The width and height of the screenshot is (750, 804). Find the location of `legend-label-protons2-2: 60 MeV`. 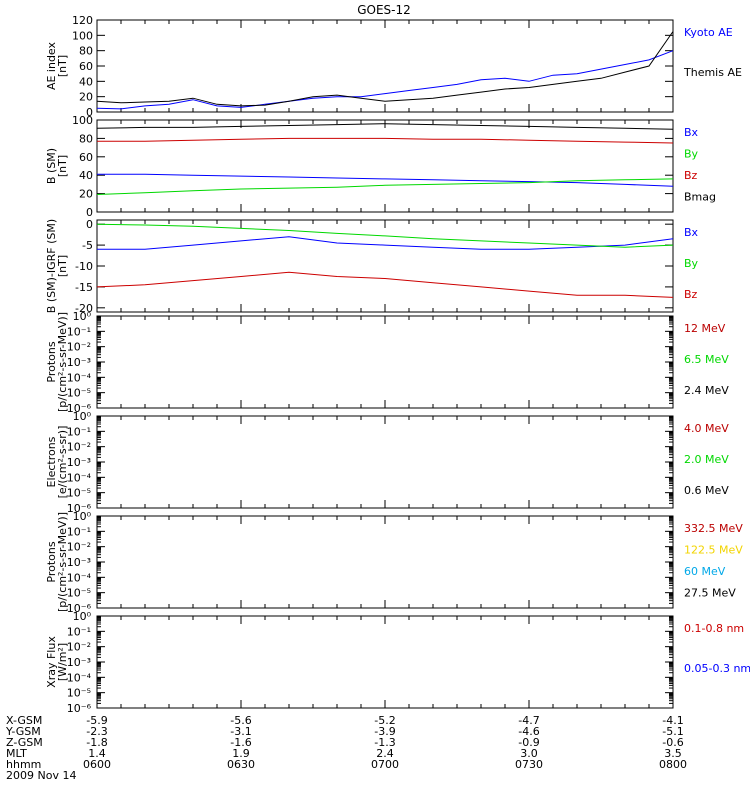

legend-label-protons2-2: 60 MeV is located at coordinates (705, 571).